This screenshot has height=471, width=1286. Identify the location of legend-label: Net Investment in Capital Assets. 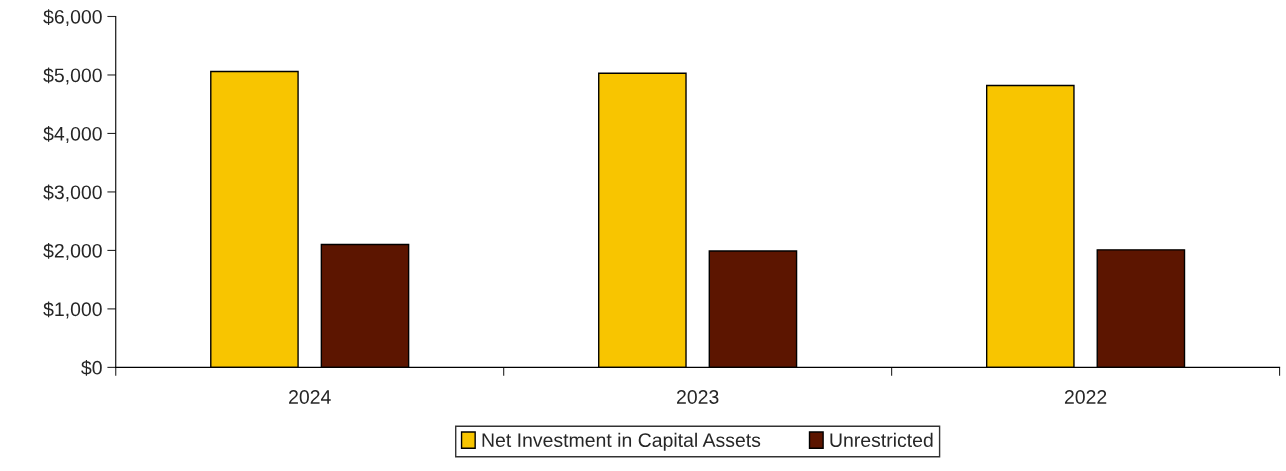
(621, 441).